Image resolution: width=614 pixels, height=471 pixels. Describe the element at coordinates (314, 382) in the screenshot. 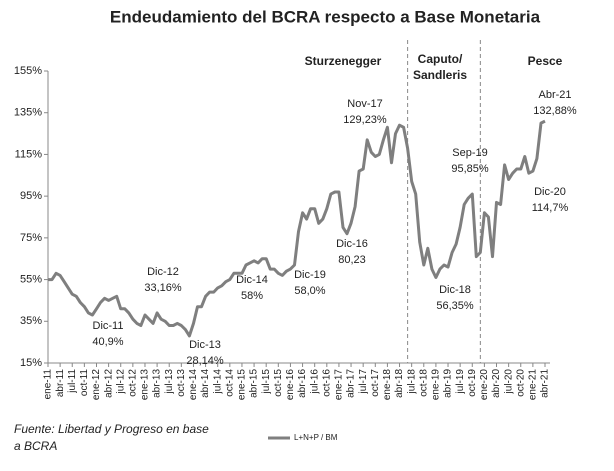

I see `x-tick-label: jul-16` at that location.